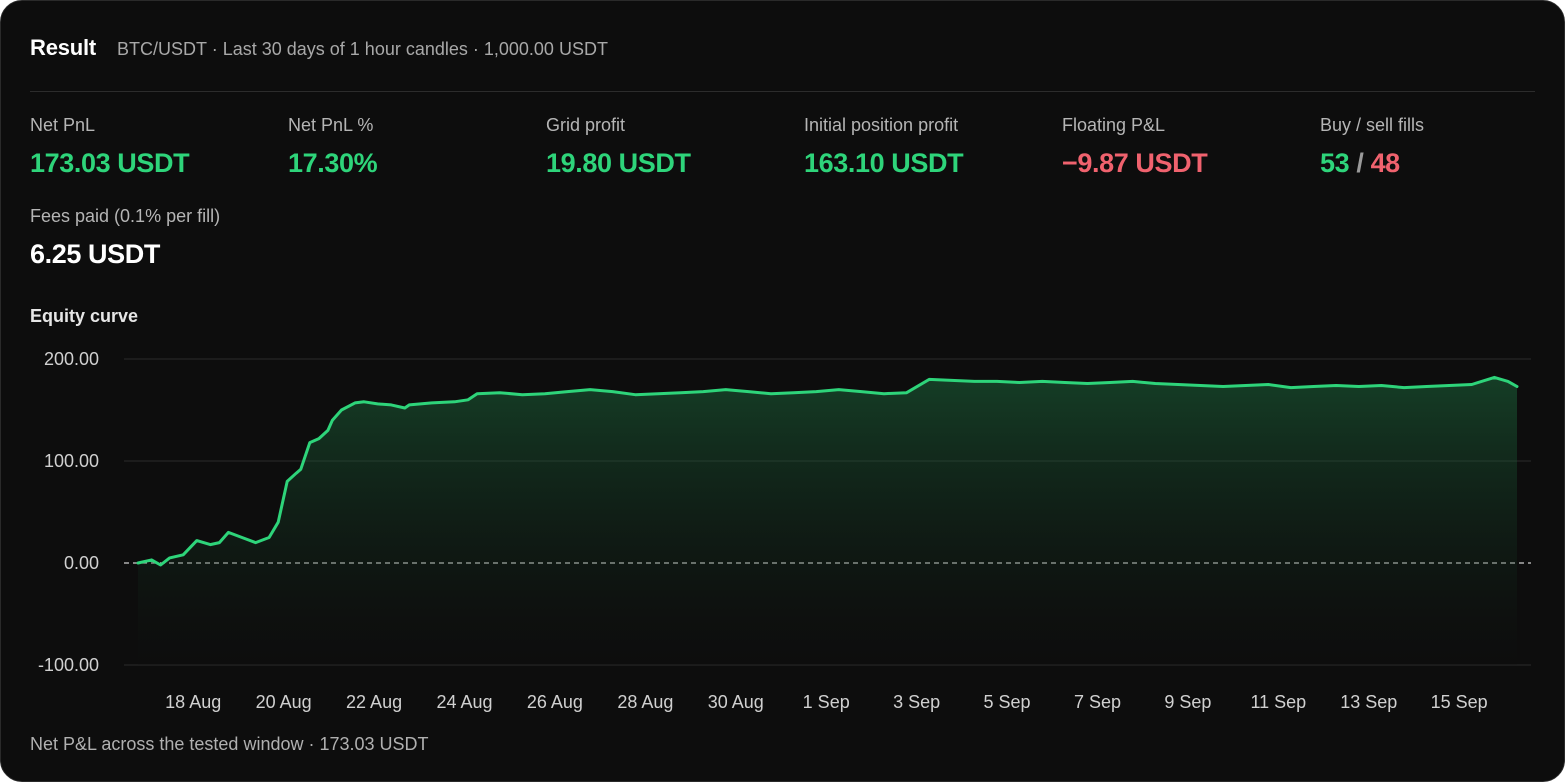 Image resolution: width=1567 pixels, height=784 pixels. Describe the element at coordinates (884, 163) in the screenshot. I see `stat-value: 163.10 USDT` at that location.